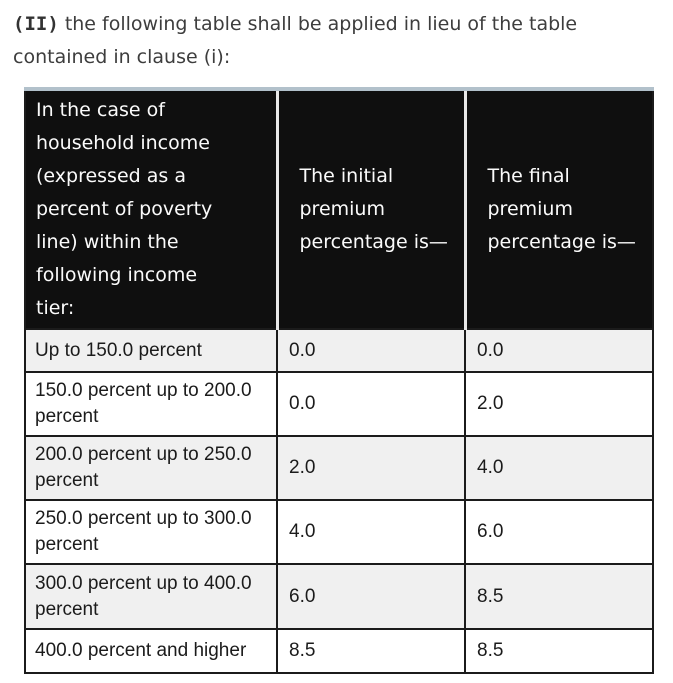 This screenshot has height=683, width=673. What do you see at coordinates (559, 468) in the screenshot?
I see `final-cell: 4.0` at bounding box center [559, 468].